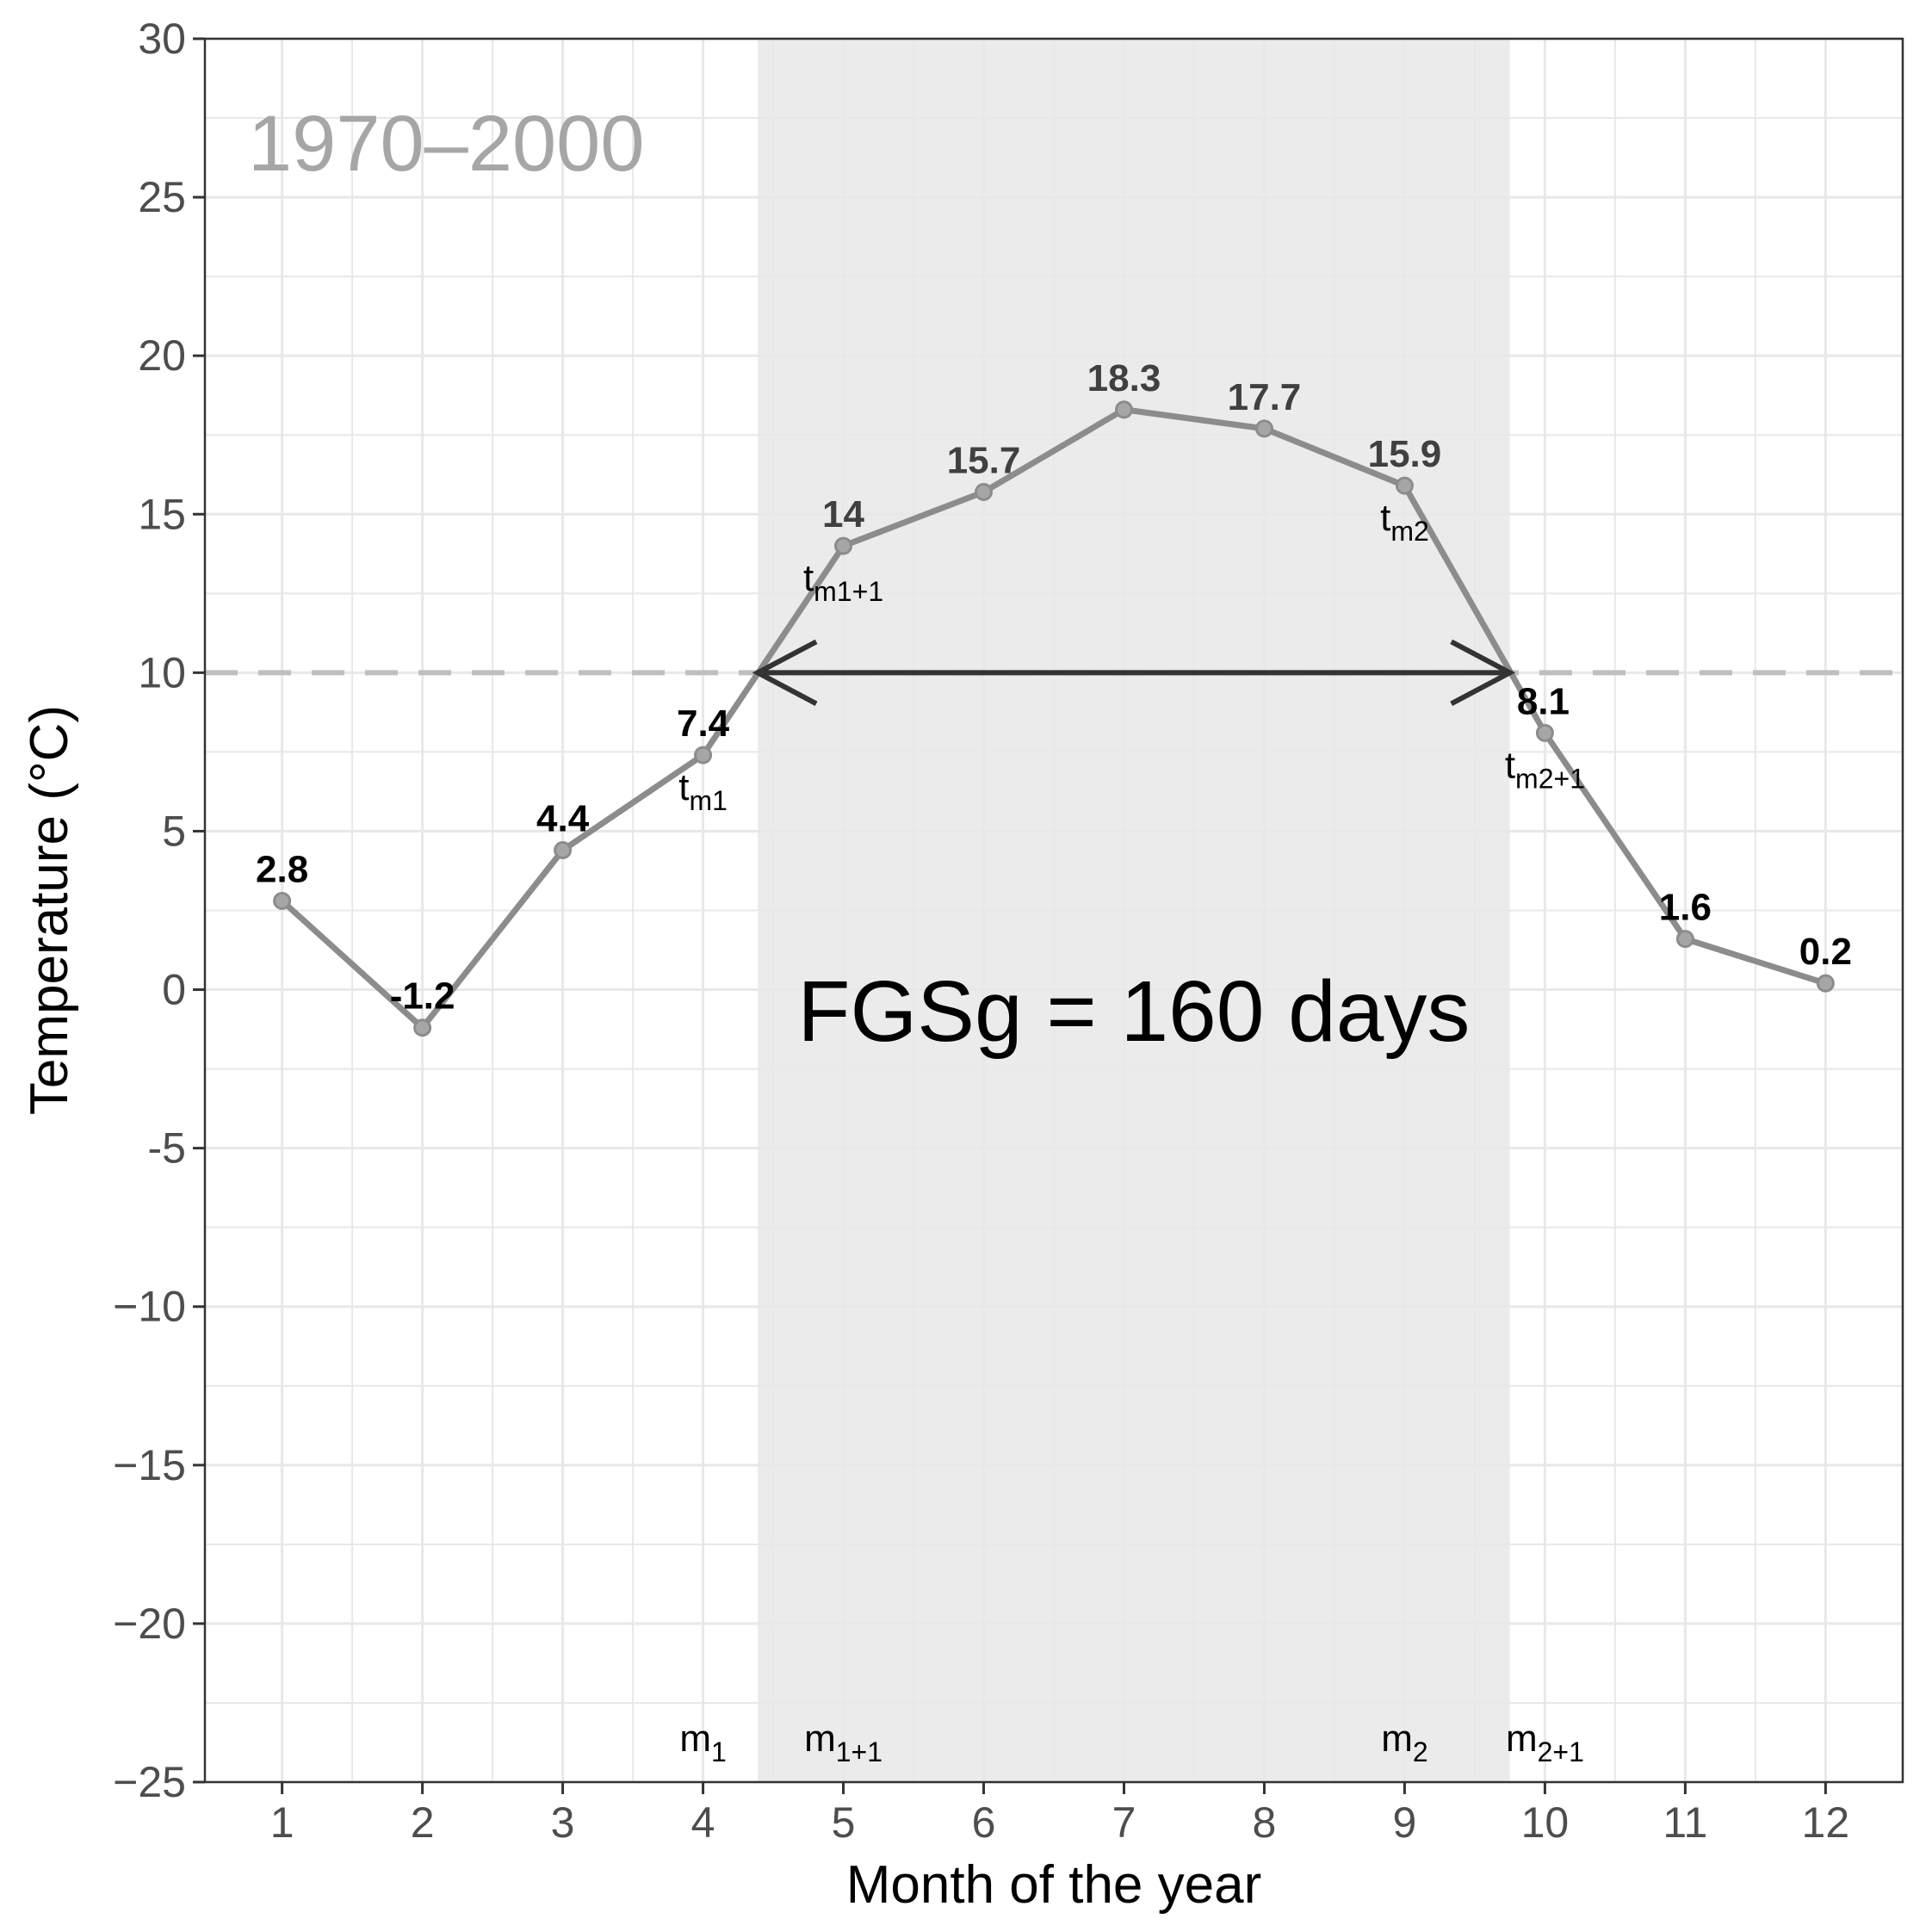 The image size is (1932, 1925). What do you see at coordinates (843, 582) in the screenshot?
I see `annotation-tm1p1: tm1+1` at bounding box center [843, 582].